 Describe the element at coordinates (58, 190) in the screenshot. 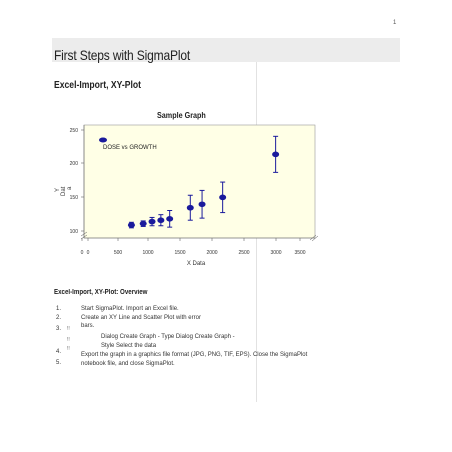

I see `y-axis-label: Y` at that location.